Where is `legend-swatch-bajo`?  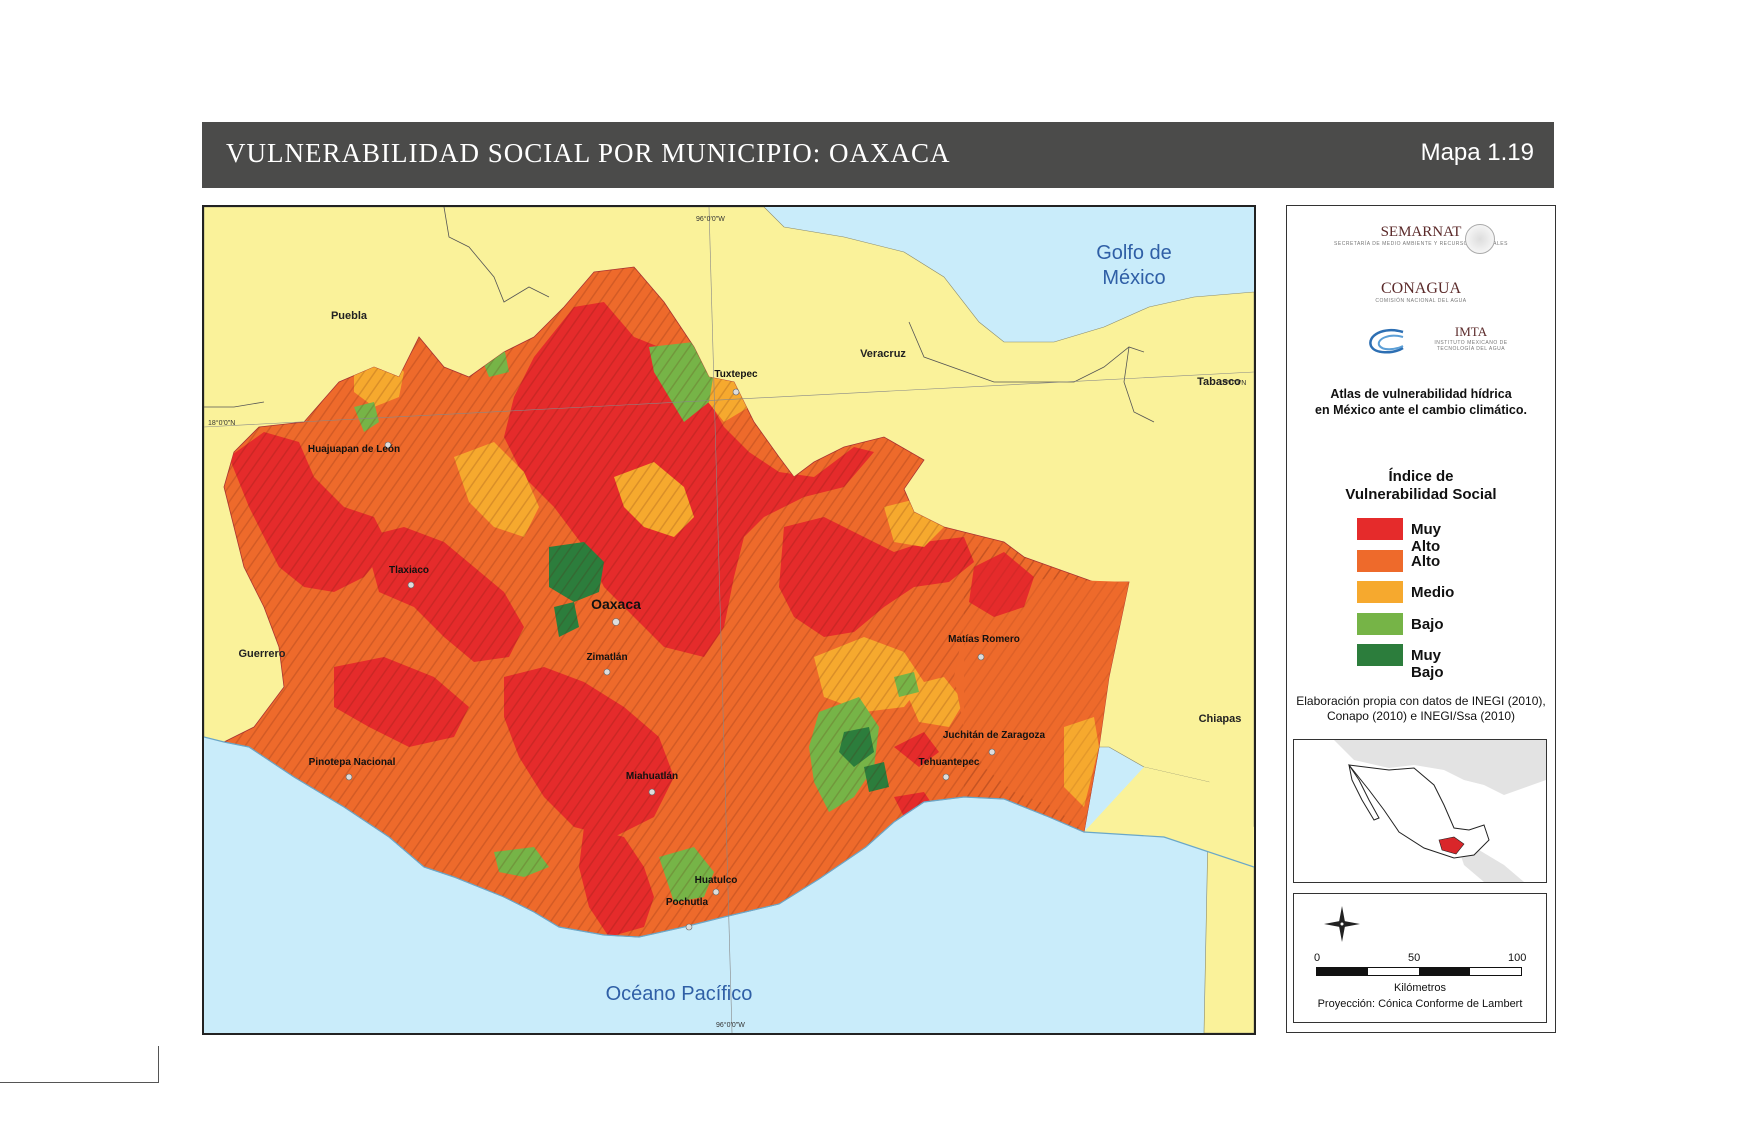 legend-swatch-bajo is located at coordinates (1380, 623).